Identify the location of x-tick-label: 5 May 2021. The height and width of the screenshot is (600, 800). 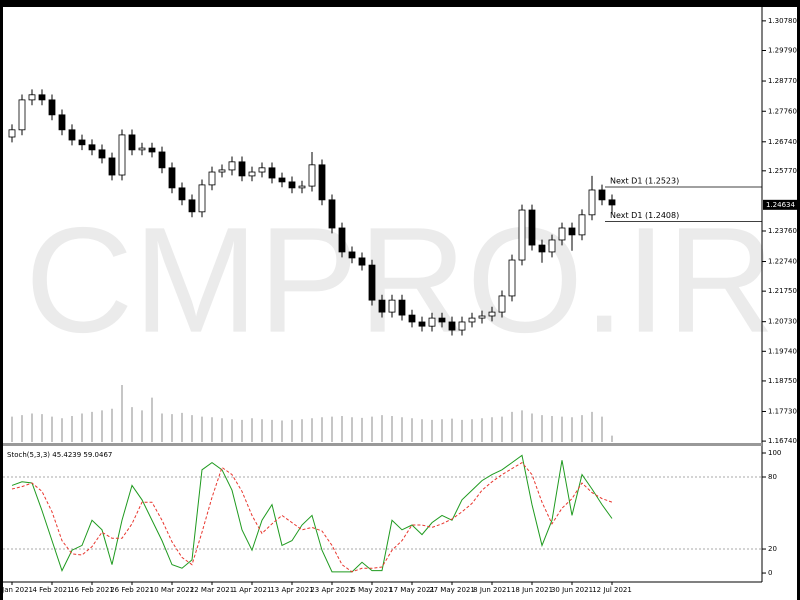
(371, 590).